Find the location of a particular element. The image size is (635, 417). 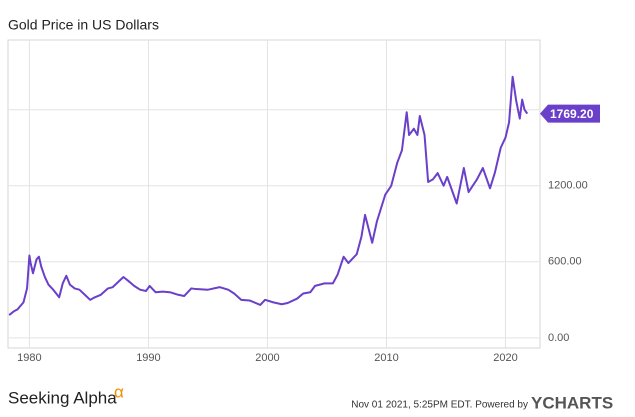

last-value-label: 1769.20 is located at coordinates (572, 114).